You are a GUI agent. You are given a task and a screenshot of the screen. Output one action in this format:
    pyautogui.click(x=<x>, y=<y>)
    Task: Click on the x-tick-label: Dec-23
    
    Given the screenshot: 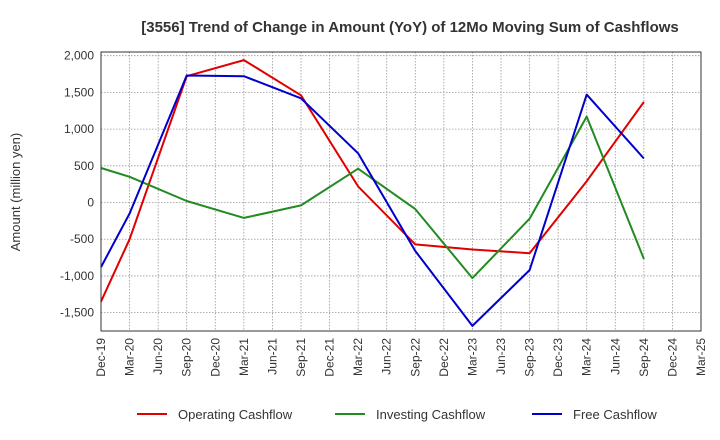 What is the action you would take?
    pyautogui.click(x=558, y=357)
    